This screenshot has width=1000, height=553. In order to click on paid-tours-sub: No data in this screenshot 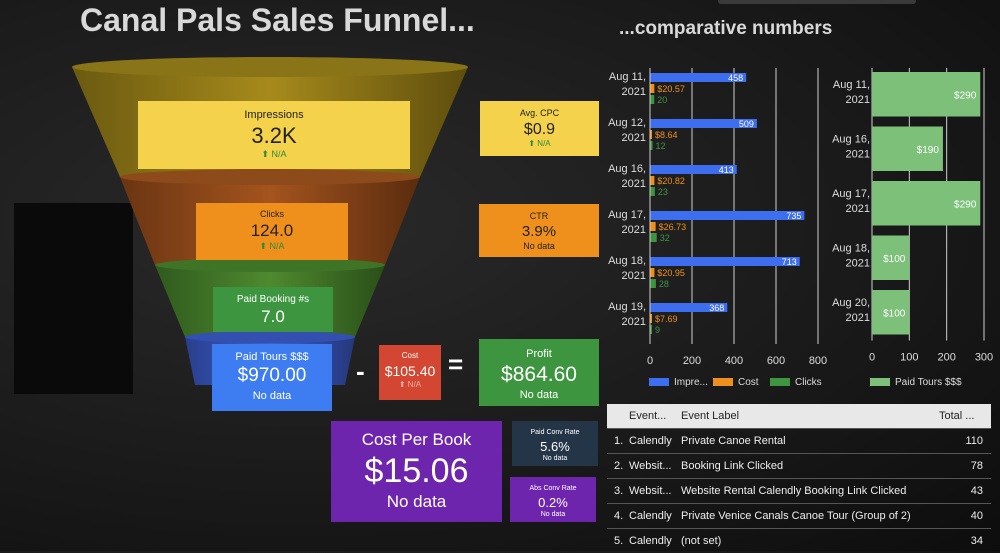, I will do `click(272, 395)`.